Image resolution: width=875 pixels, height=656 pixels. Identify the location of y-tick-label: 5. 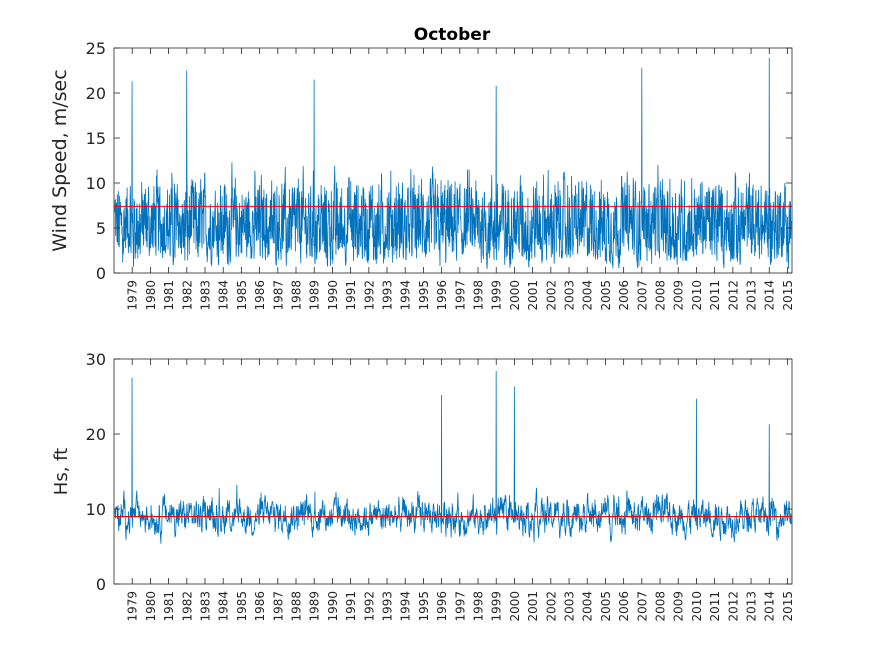
(101, 228).